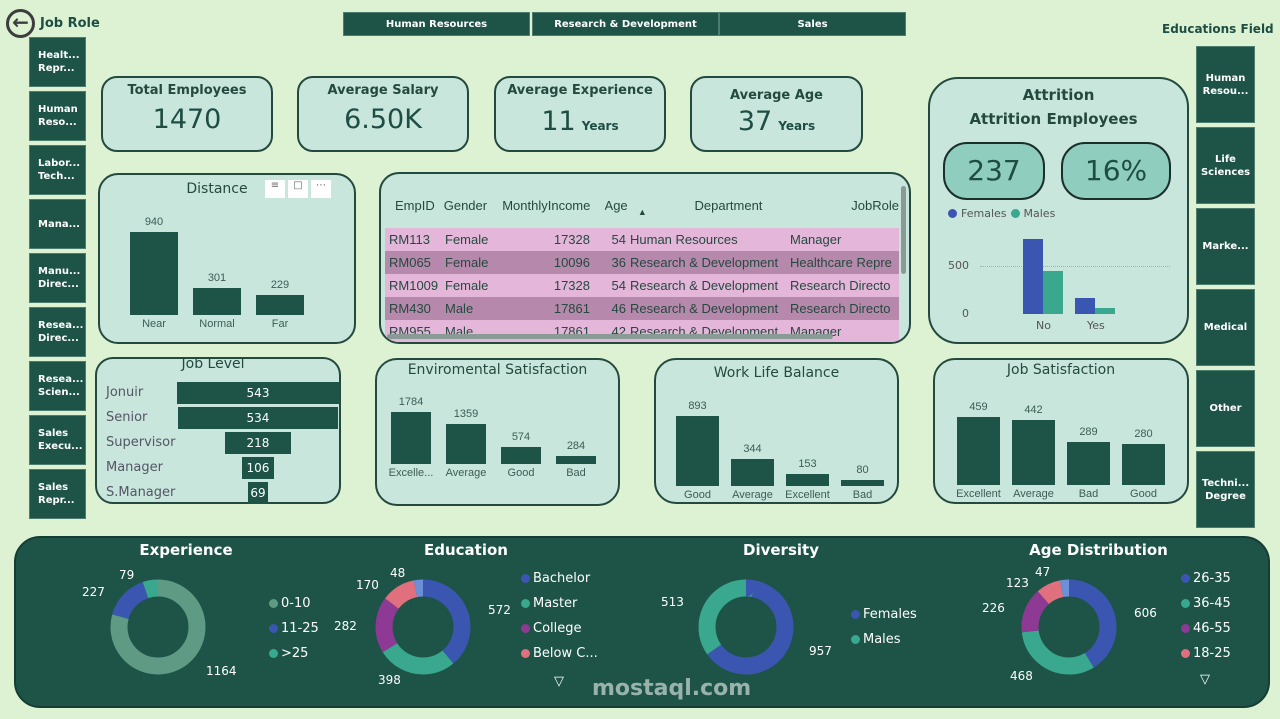 The width and height of the screenshot is (1280, 719). Describe the element at coordinates (227, 258) in the screenshot. I see `distance-card: Distance ≡ □ ⋯ 940 Near 301 Normal 229 Far` at that location.